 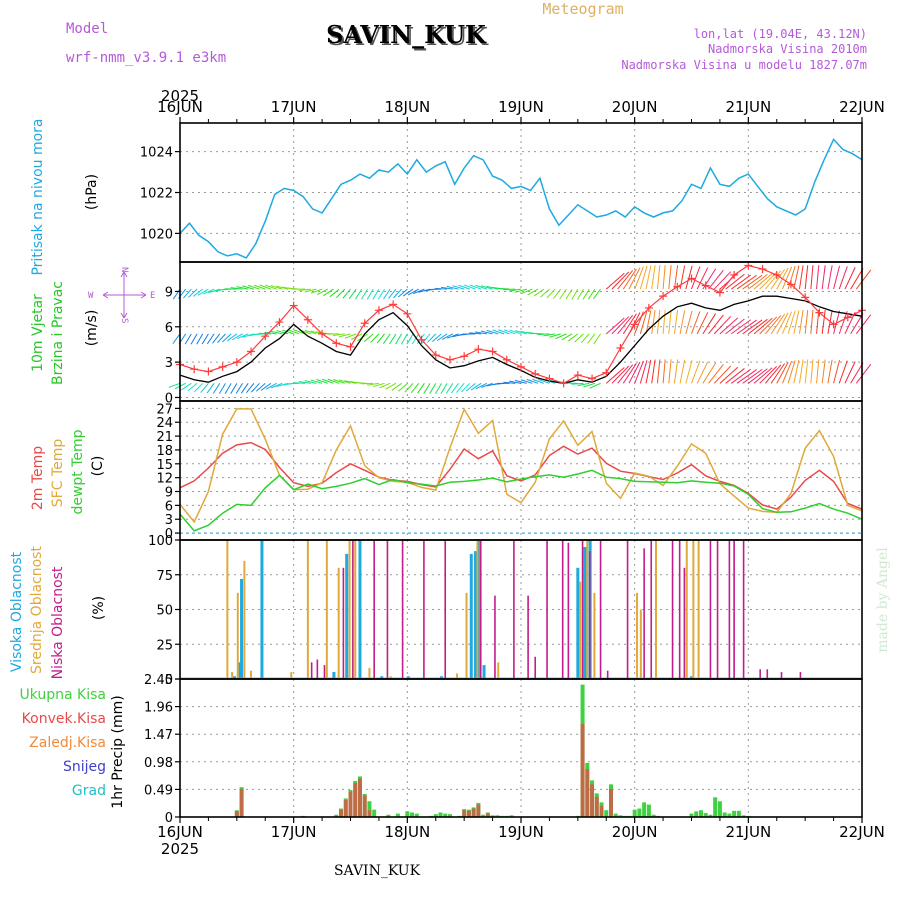 I want to click on y-tick-label: 3, so click(x=169, y=363).